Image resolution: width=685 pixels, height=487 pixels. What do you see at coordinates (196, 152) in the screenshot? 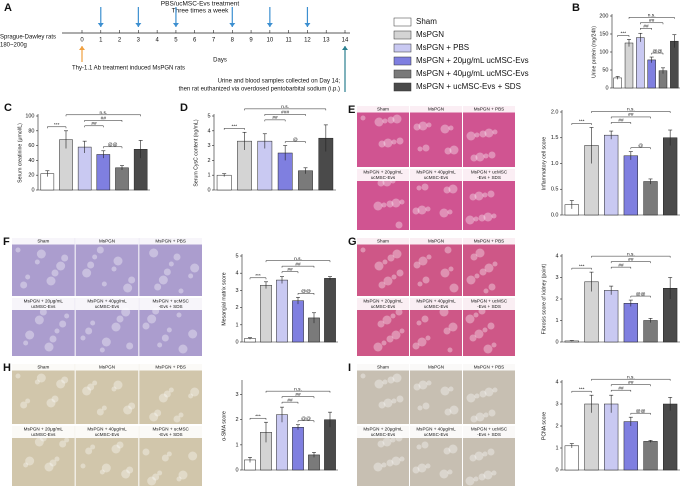
I see `y-axis-label: Serum CysC content (ng/mL)` at bounding box center [196, 152].